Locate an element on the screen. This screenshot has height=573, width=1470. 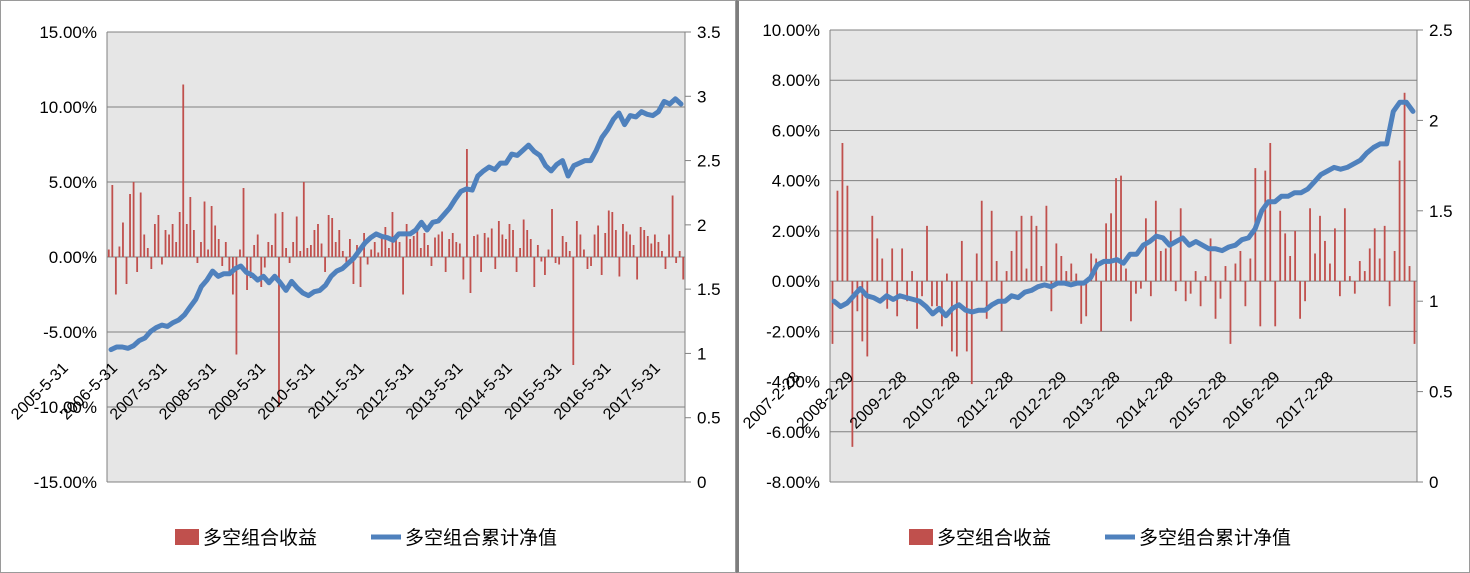
c0-y-right-tick: 3.5 is located at coordinates (709, 32).